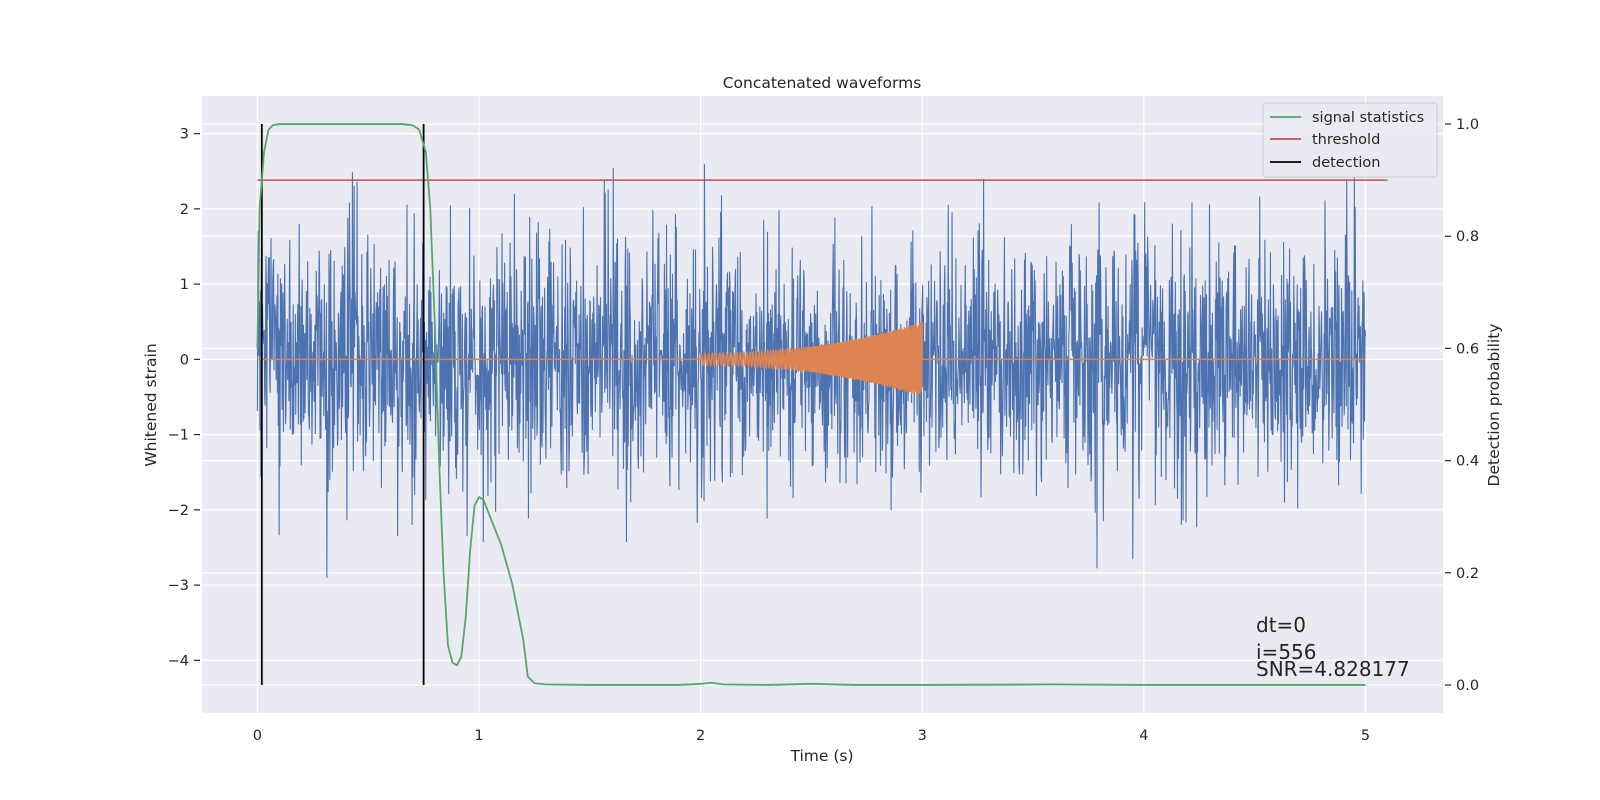  Describe the element at coordinates (1286, 652) in the screenshot. I see `annotation-index: i=556` at that location.